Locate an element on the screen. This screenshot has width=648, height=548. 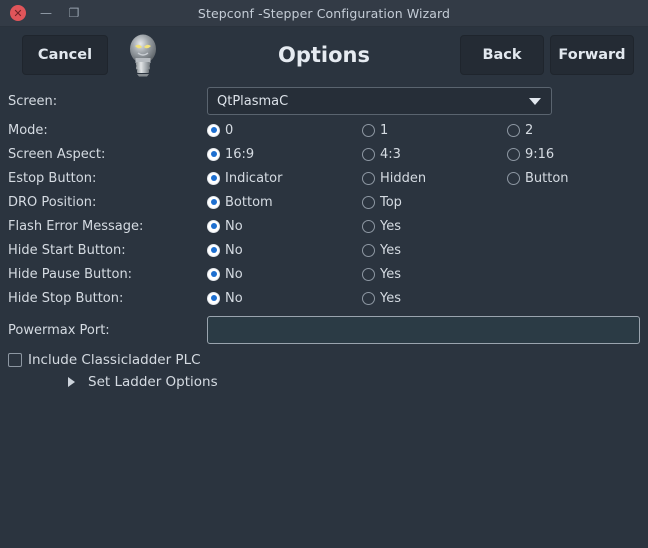
hide-start-button-row: Hide Start Button: No Yes is located at coordinates (324, 250).